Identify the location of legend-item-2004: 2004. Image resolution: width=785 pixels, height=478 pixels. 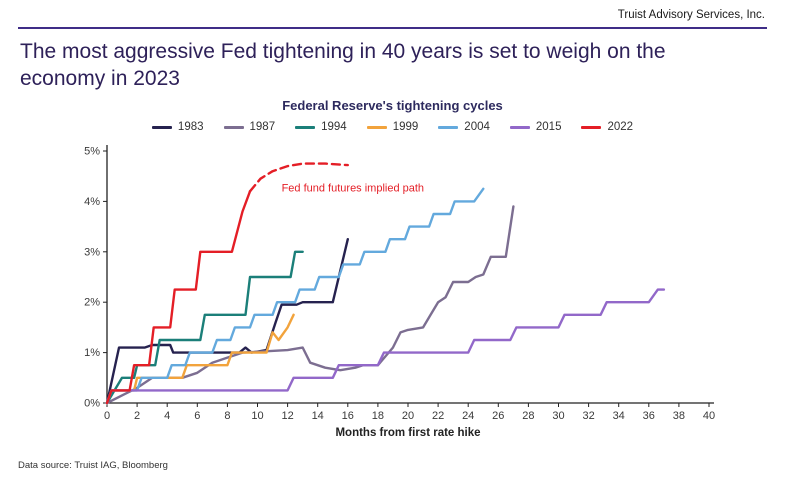
(464, 127).